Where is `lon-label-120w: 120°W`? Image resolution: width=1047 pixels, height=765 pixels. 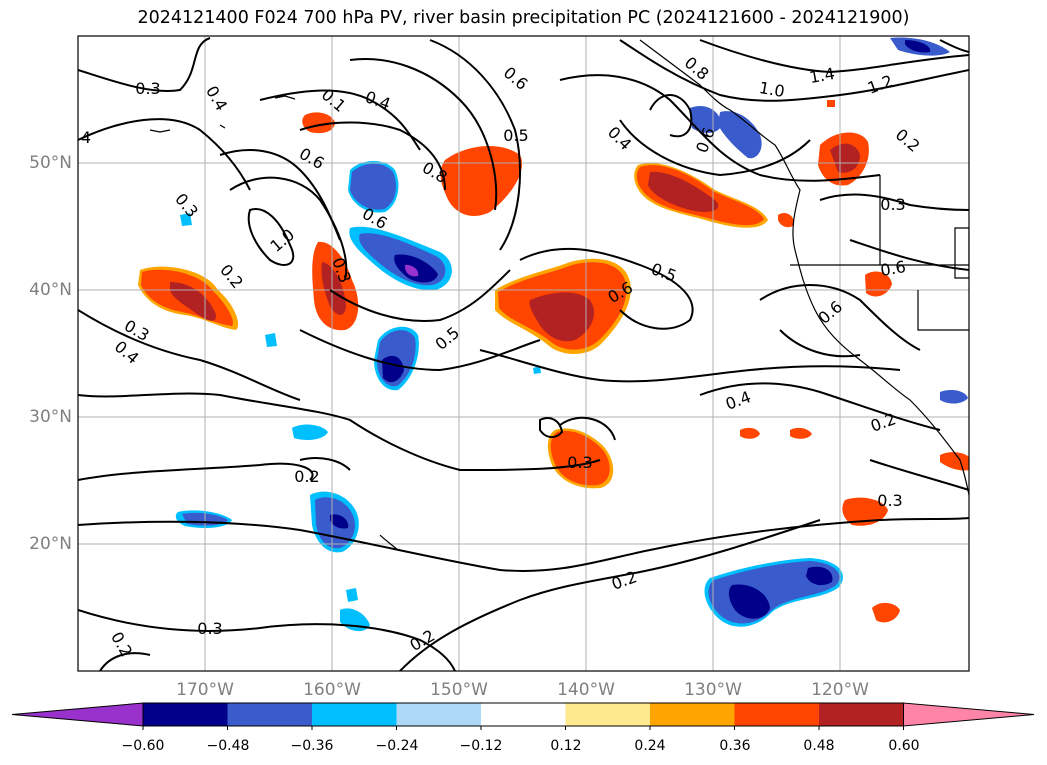 lon-label-120w: 120°W is located at coordinates (840, 690).